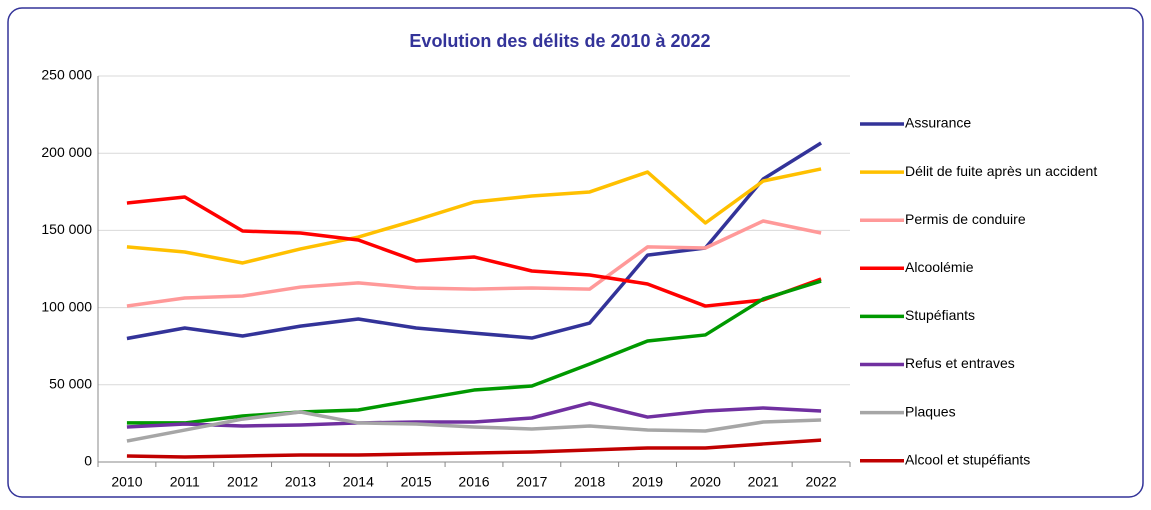 The image size is (1151, 510). What do you see at coordinates (763, 482) in the screenshot?
I see `x-tick-label: 2021` at bounding box center [763, 482].